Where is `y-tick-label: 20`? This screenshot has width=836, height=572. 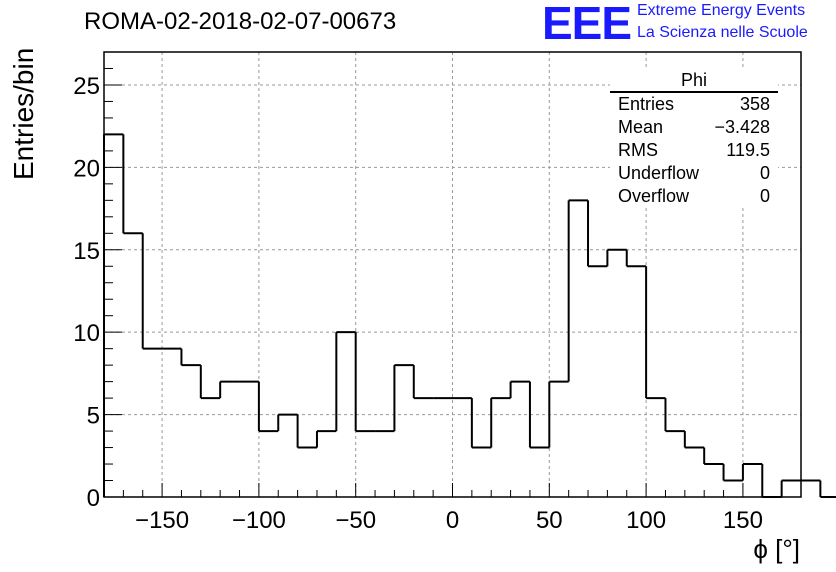 y-tick-label: 20 is located at coordinates (86, 168).